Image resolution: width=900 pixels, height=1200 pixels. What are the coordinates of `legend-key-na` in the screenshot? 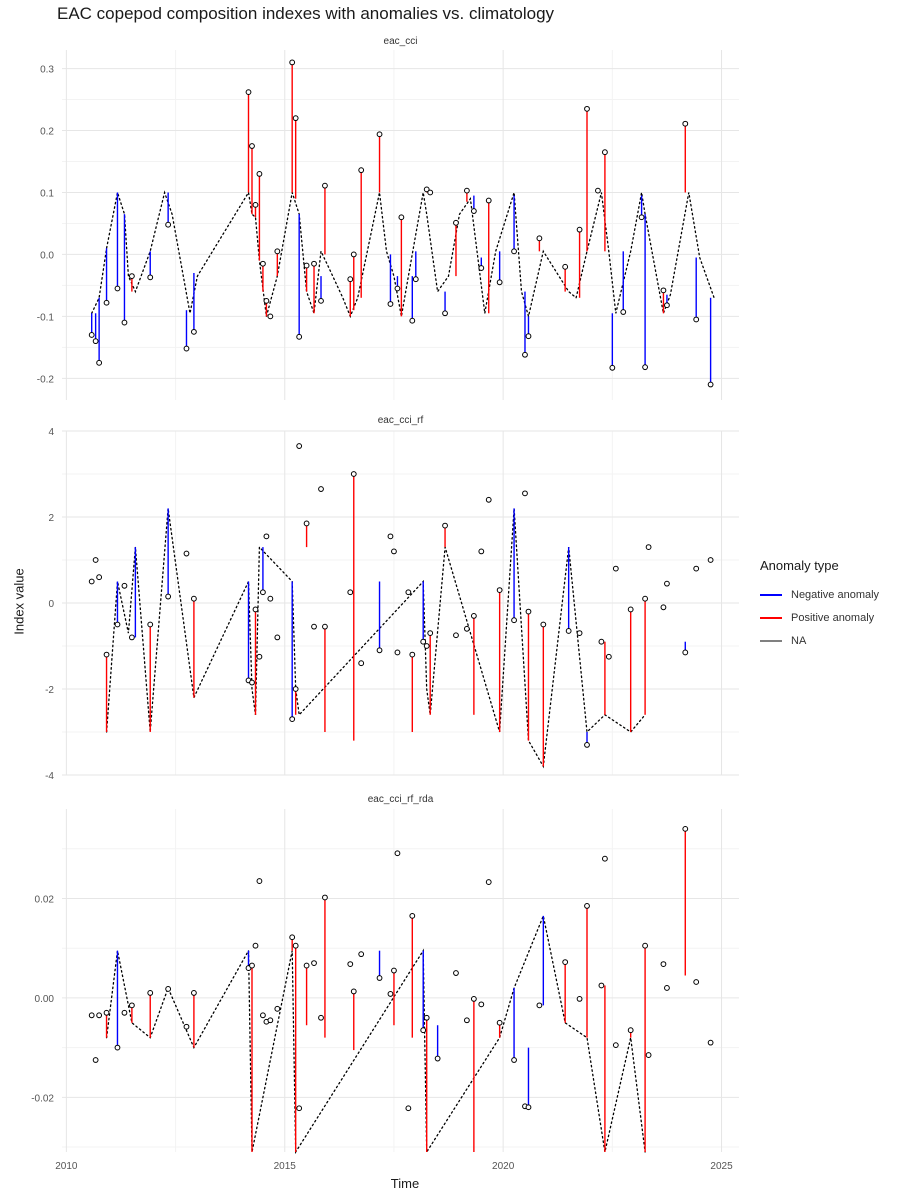 It's located at (771, 640).